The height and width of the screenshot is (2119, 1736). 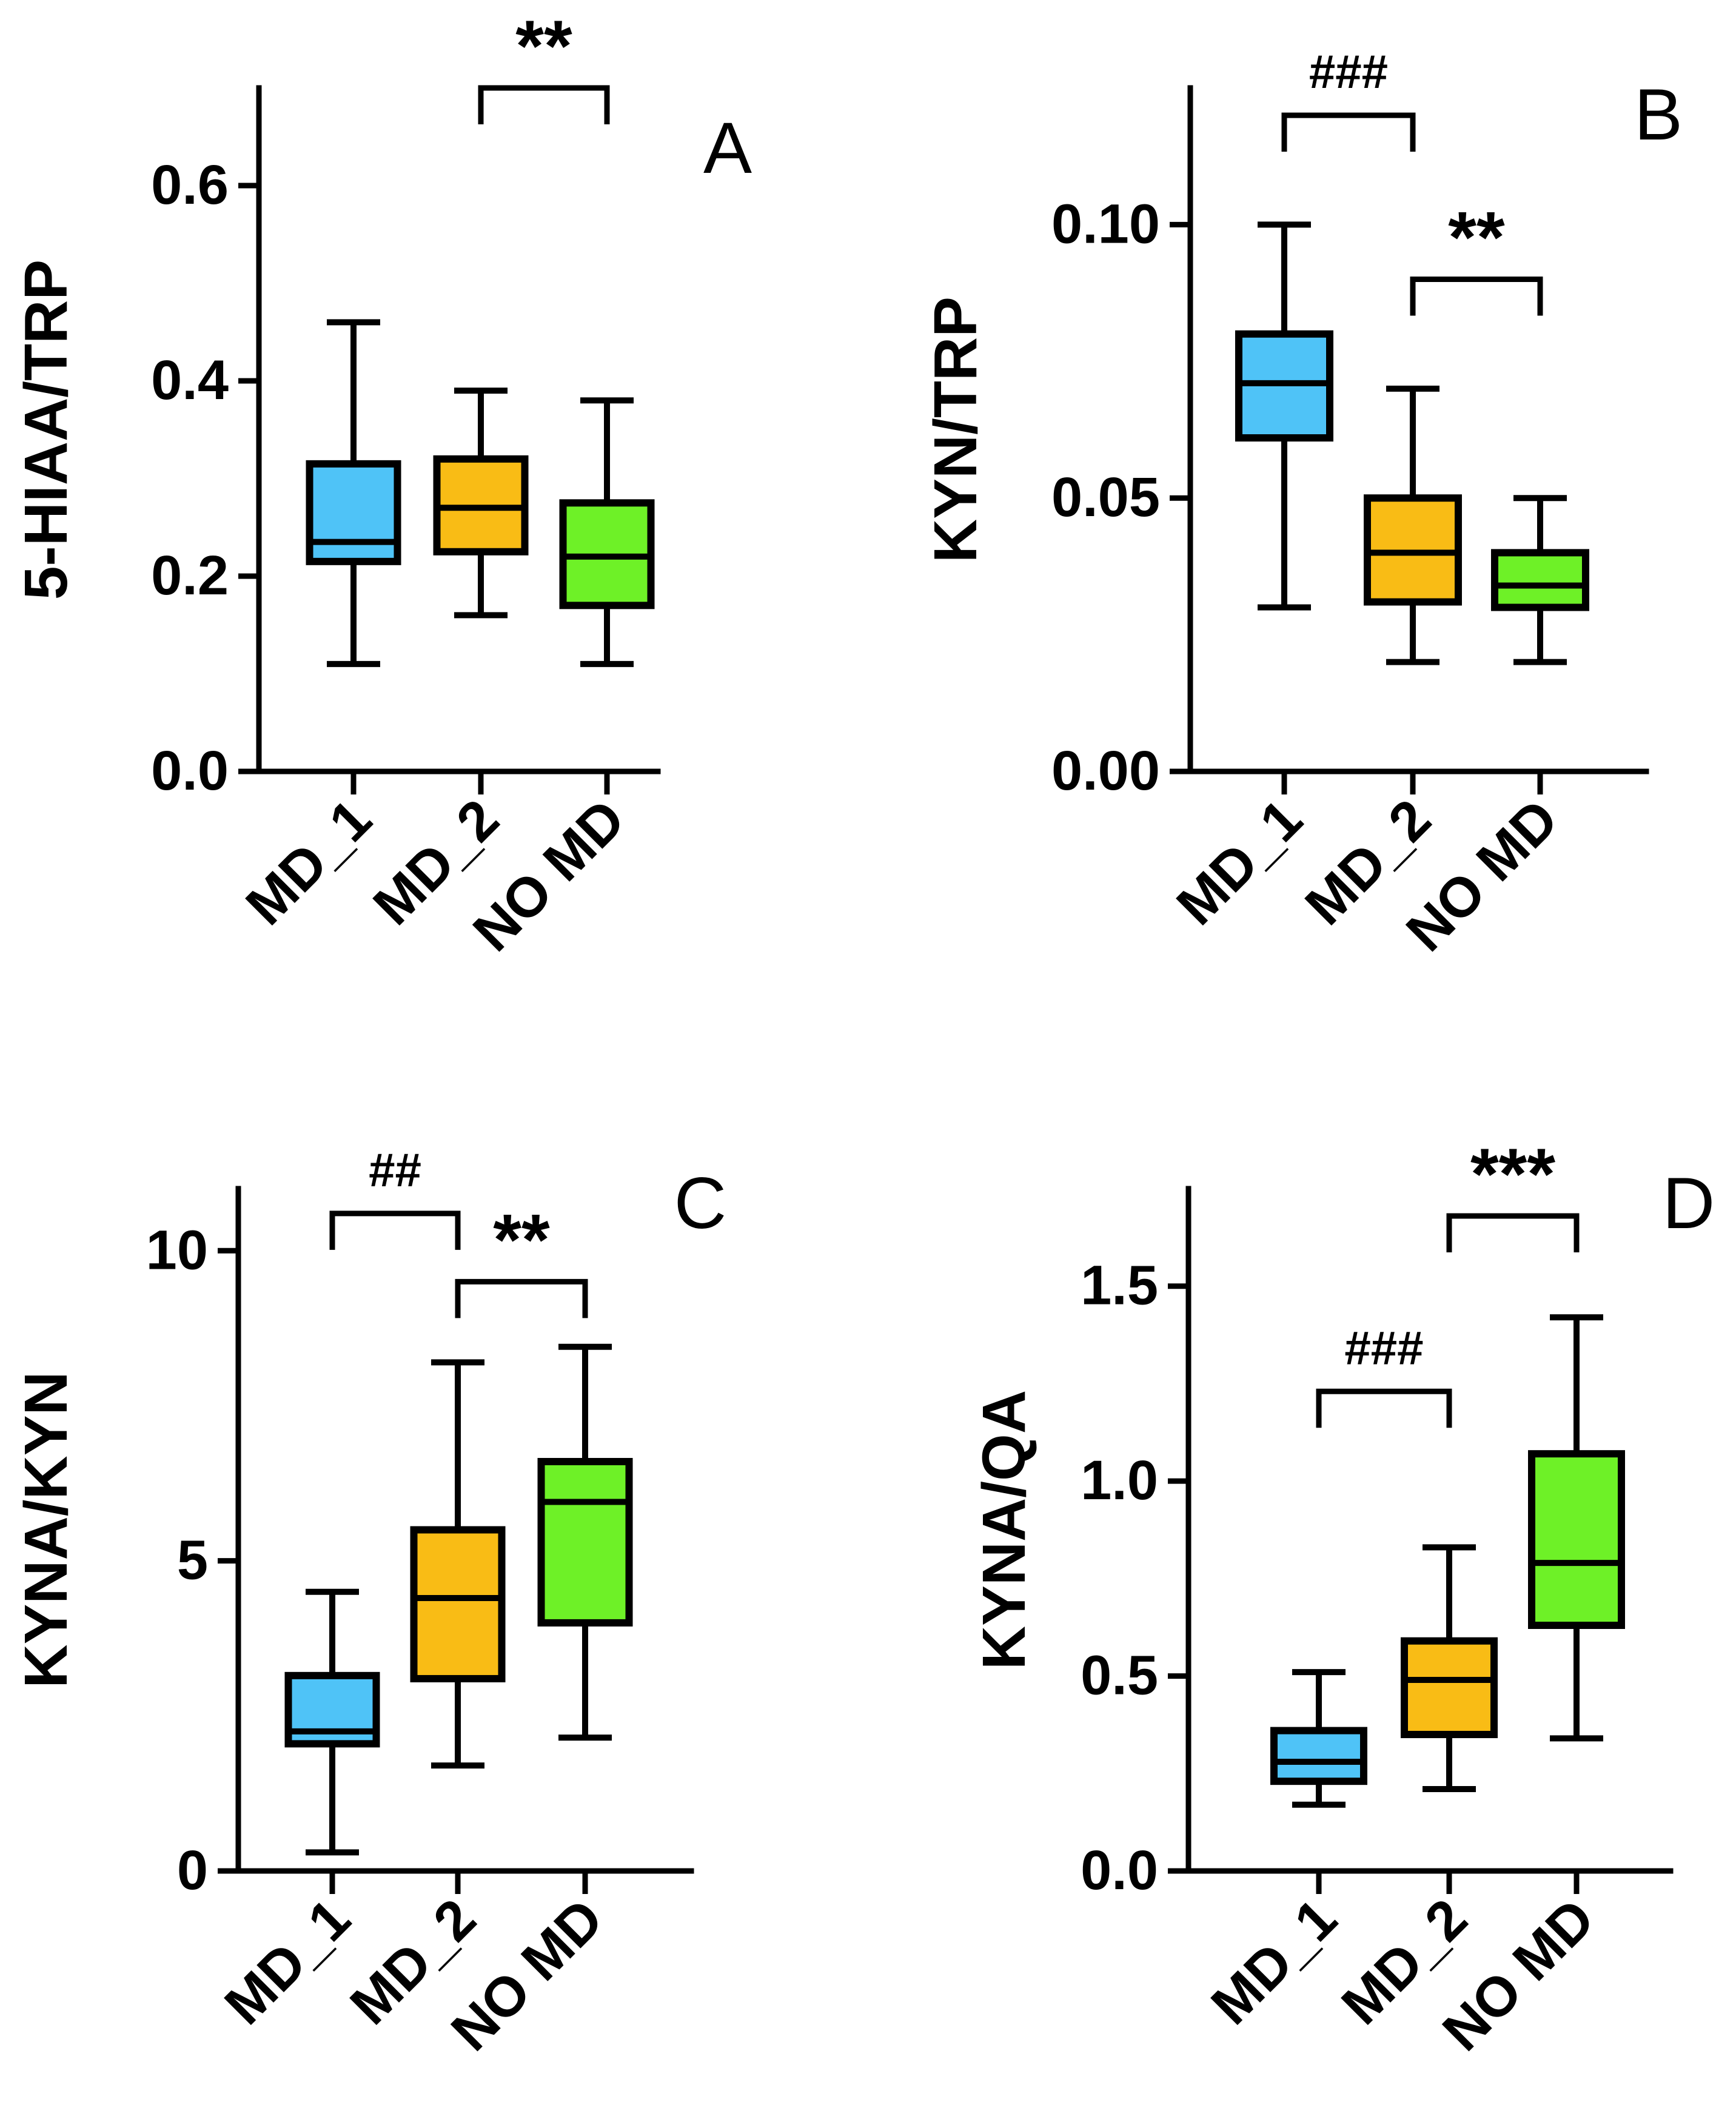 What do you see at coordinates (1119, 1286) in the screenshot?
I see `y-tick-label: 1.5` at bounding box center [1119, 1286].